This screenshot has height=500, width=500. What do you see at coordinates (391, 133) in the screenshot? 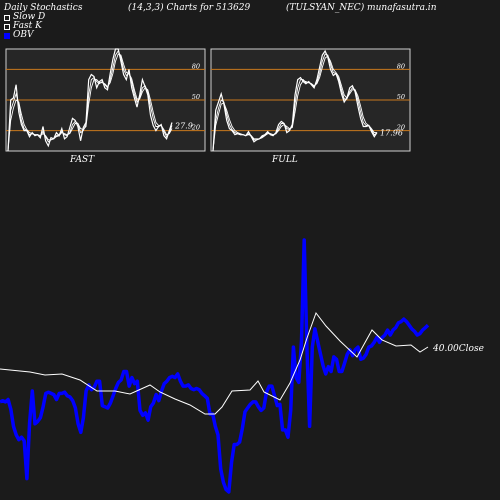
I see `full-last-value-label: 17.96` at bounding box center [391, 133].